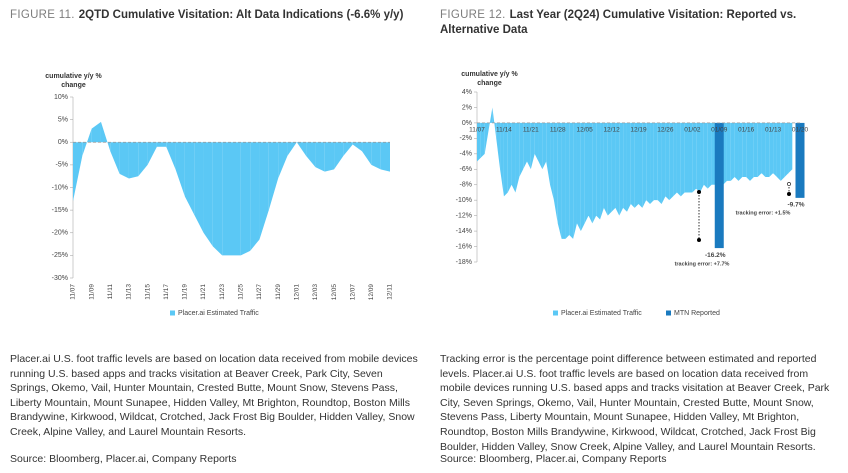  Describe the element at coordinates (601, 313) in the screenshot. I see `legend-label: Placer.ai Estimated Traffic` at that location.